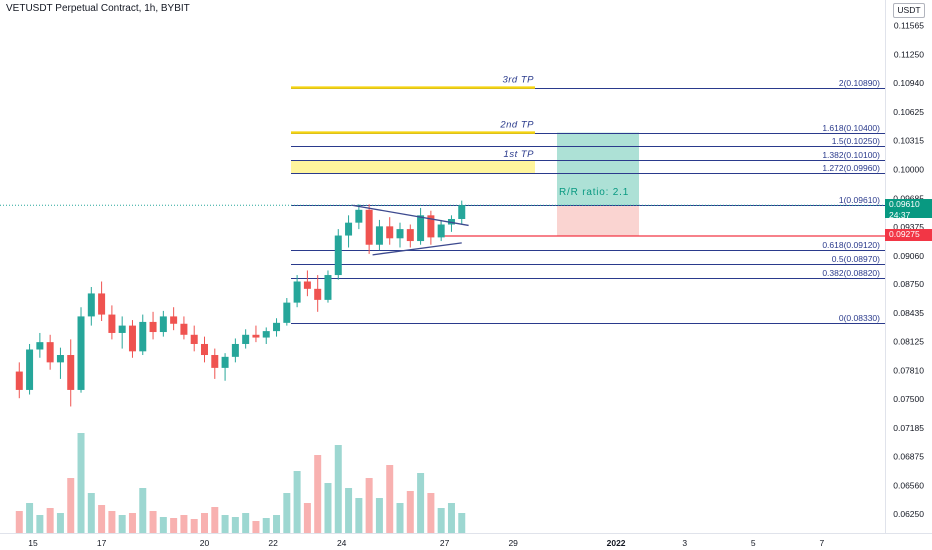 This screenshot has width=932, height=550. Describe the element at coordinates (908, 342) in the screenshot. I see `price-tick-label: 0.08125` at that location.